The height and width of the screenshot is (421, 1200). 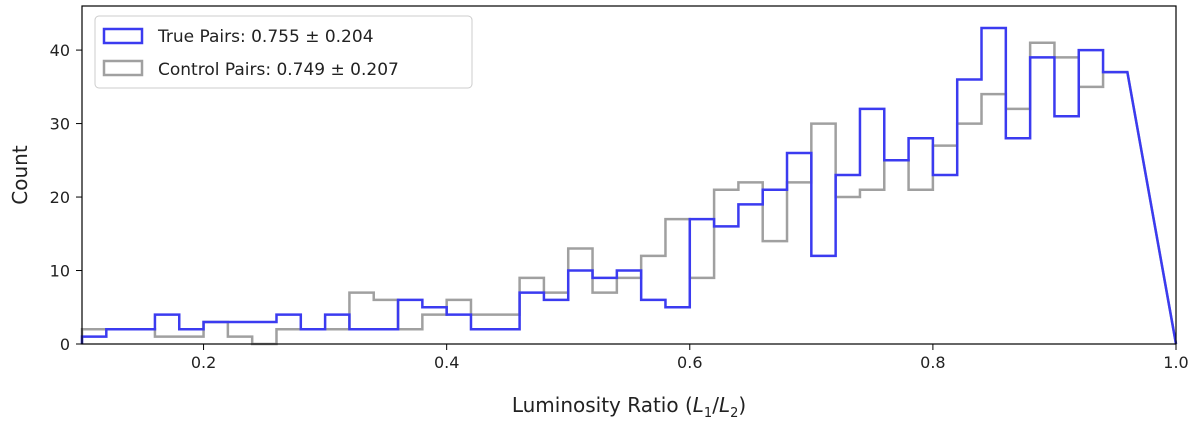 What do you see at coordinates (724, 405) in the screenshot?
I see `x-axis-label-l2: L` at bounding box center [724, 405].